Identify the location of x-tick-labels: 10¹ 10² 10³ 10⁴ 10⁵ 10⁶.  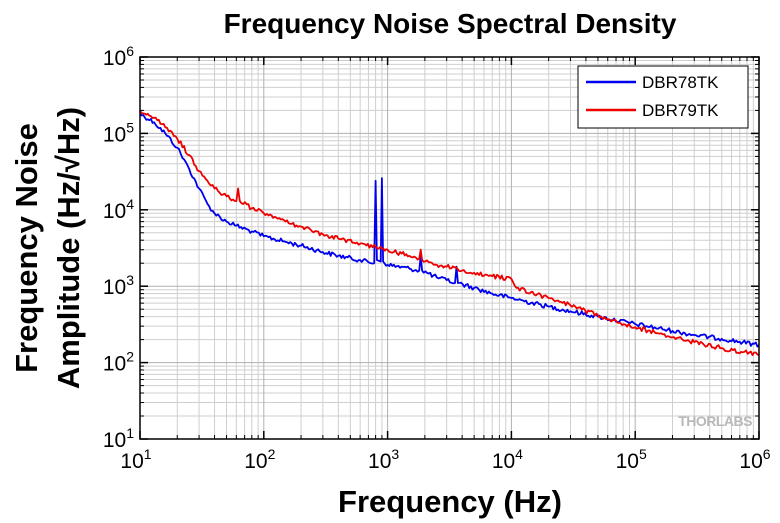
(445, 459).